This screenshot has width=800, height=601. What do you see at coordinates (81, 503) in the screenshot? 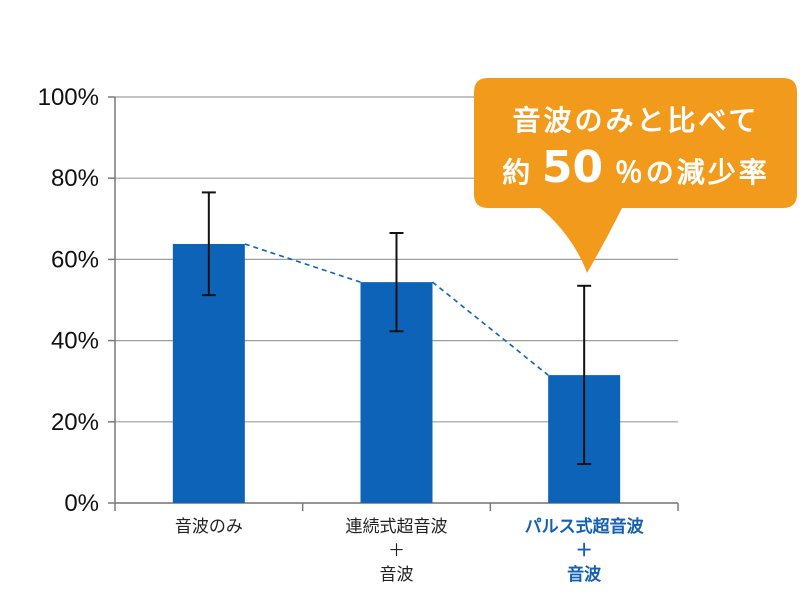
I see `y-tick-label: 0%` at bounding box center [81, 503].